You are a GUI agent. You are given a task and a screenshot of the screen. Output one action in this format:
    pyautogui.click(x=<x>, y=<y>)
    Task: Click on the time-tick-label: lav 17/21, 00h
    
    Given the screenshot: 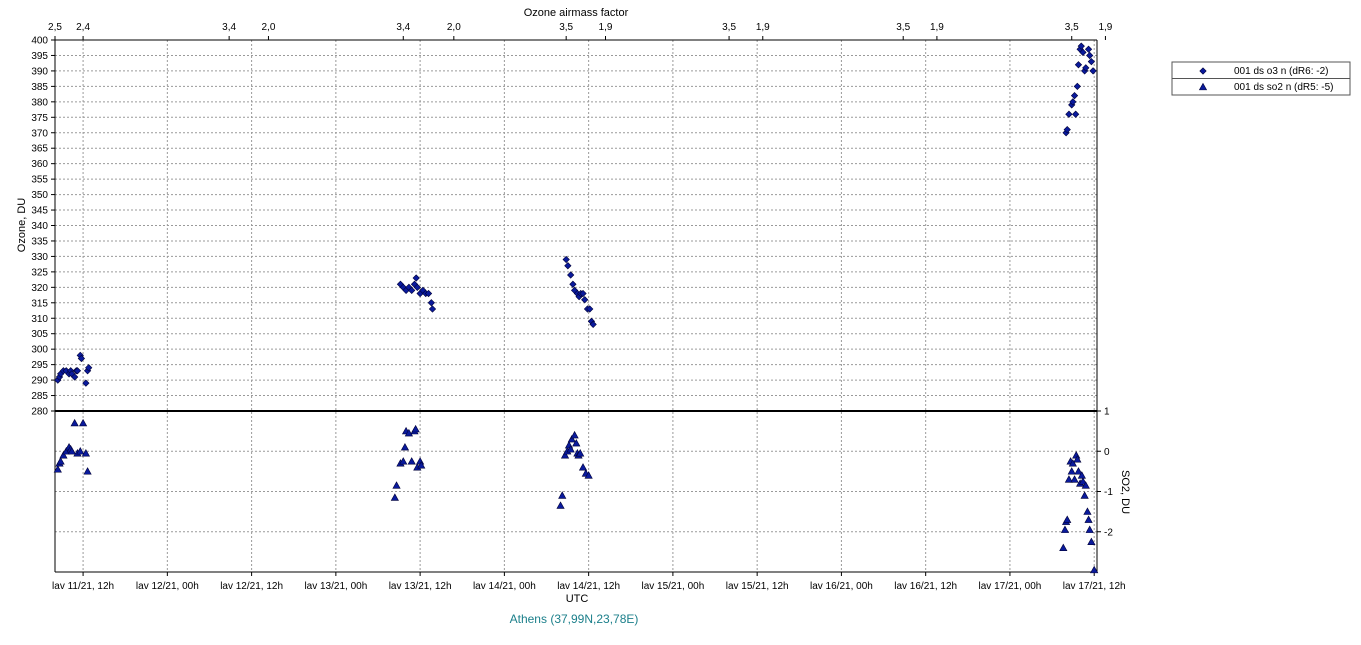 What is the action you would take?
    pyautogui.click(x=1010, y=586)
    